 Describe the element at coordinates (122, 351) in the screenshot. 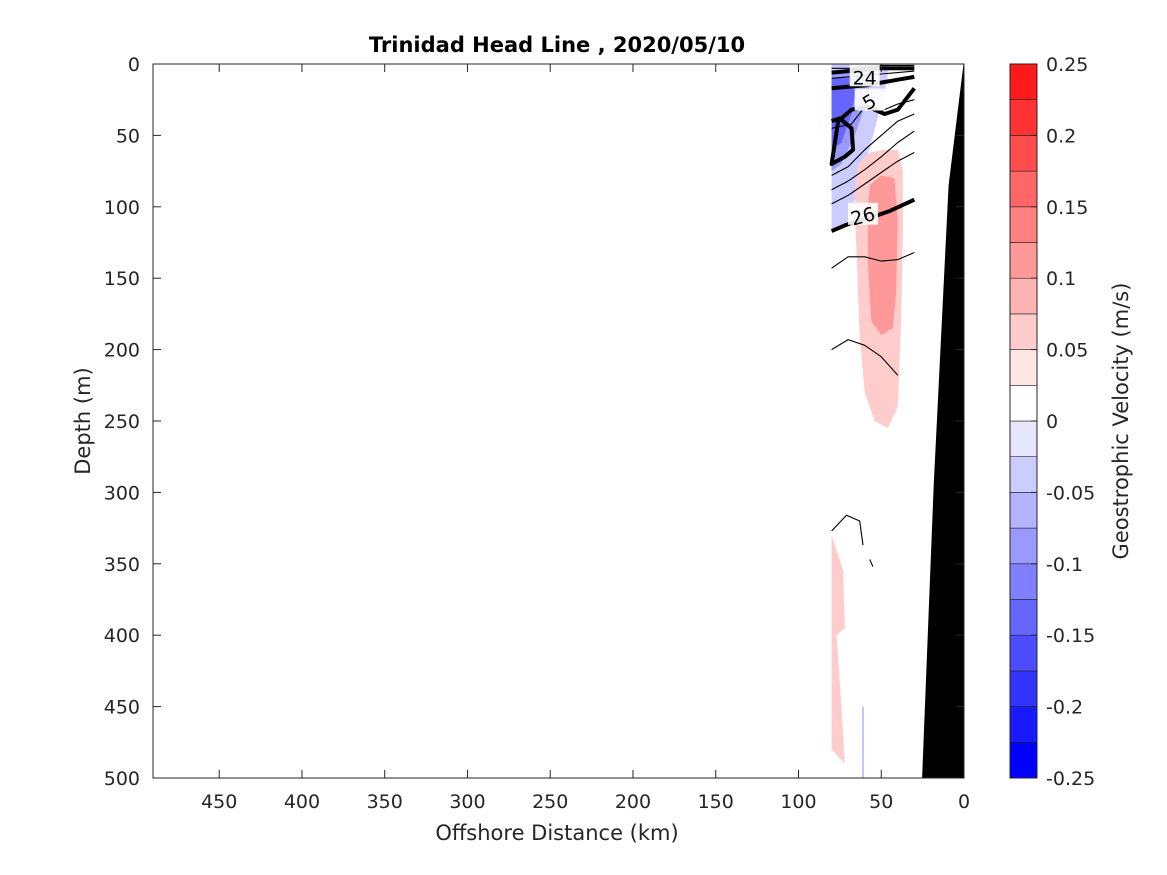

I see `y-tick-label-4: 200` at that location.